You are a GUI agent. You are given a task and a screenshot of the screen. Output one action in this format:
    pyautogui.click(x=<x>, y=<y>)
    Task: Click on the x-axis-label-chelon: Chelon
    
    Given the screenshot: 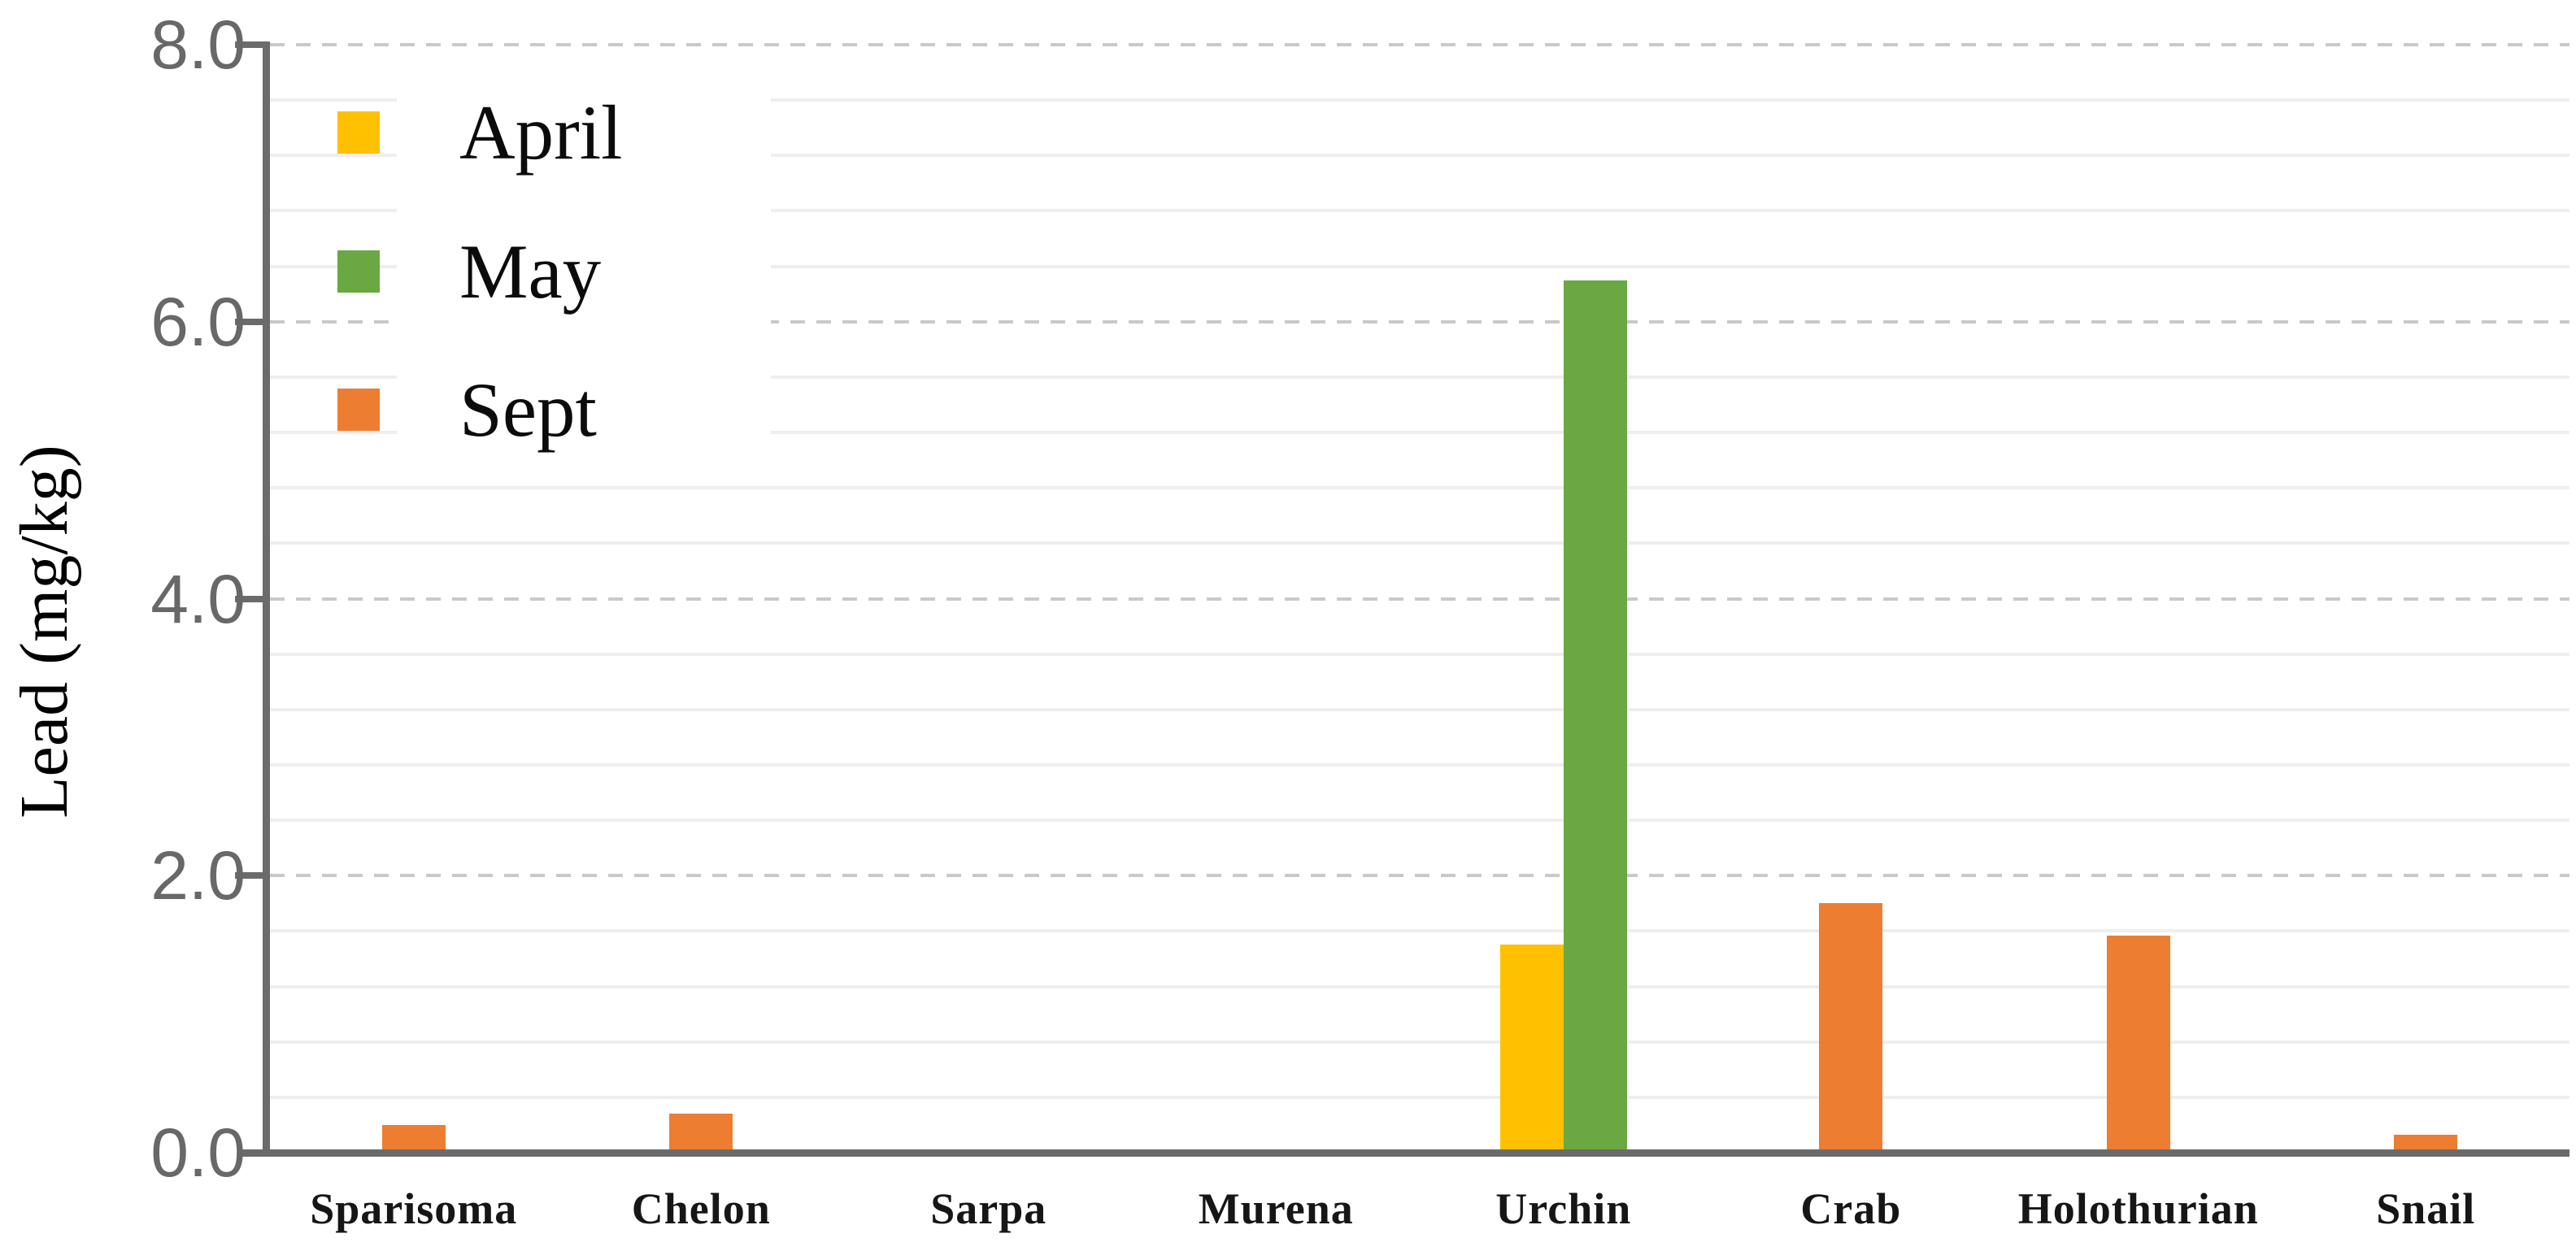 What is the action you would take?
    pyautogui.click(x=701, y=1208)
    